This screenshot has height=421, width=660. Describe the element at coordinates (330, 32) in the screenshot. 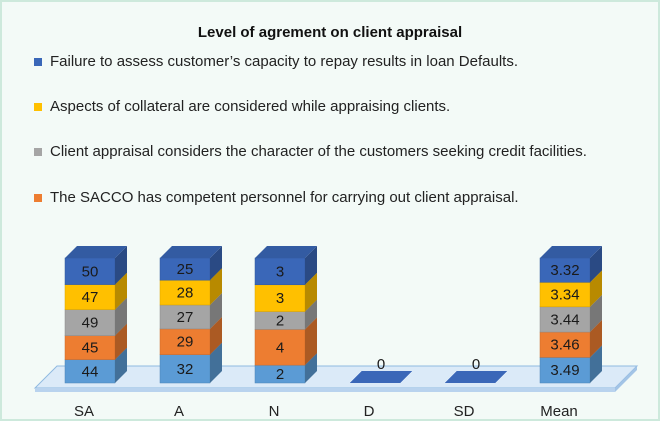

I see `chart-title: Level of agrement on client appraisal` at that location.